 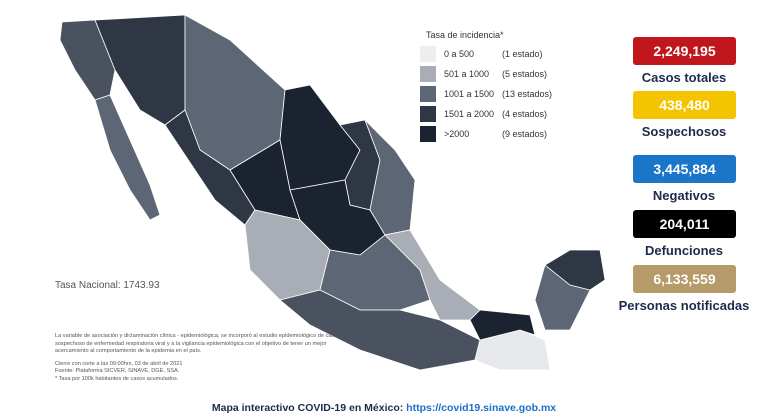 What do you see at coordinates (684, 51) in the screenshot?
I see `stat-value: 2,249,195` at bounding box center [684, 51].